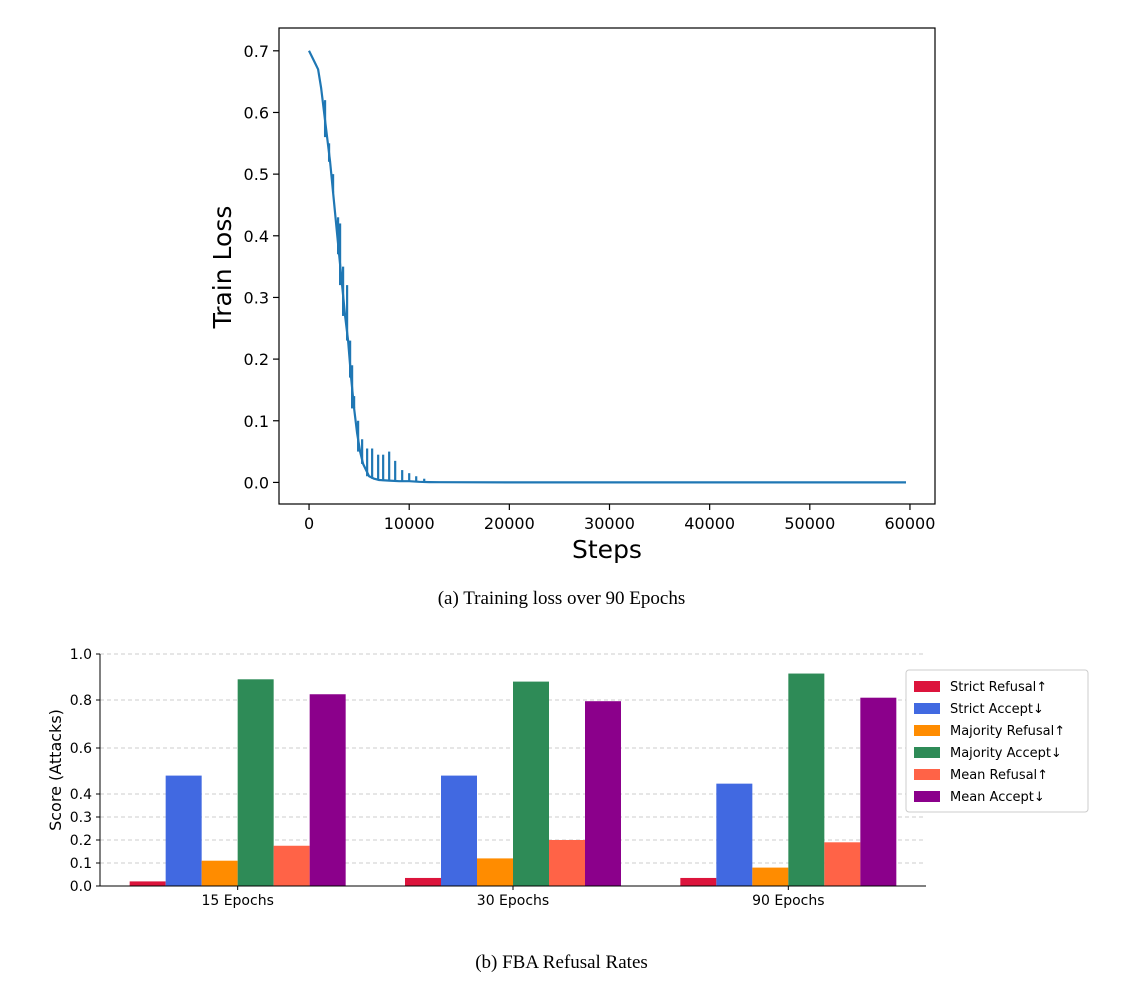 This screenshot has width=1123, height=991. What do you see at coordinates (607, 549) in the screenshot?
I see `x-axis-label: Steps` at bounding box center [607, 549].